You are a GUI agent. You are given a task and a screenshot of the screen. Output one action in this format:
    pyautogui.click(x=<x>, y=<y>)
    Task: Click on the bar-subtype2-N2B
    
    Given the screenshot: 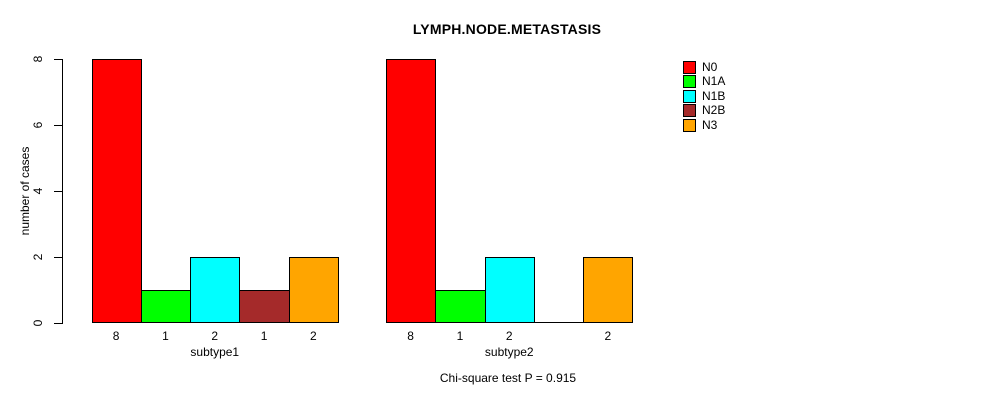 What is the action you would take?
    pyautogui.click(x=559, y=322)
    